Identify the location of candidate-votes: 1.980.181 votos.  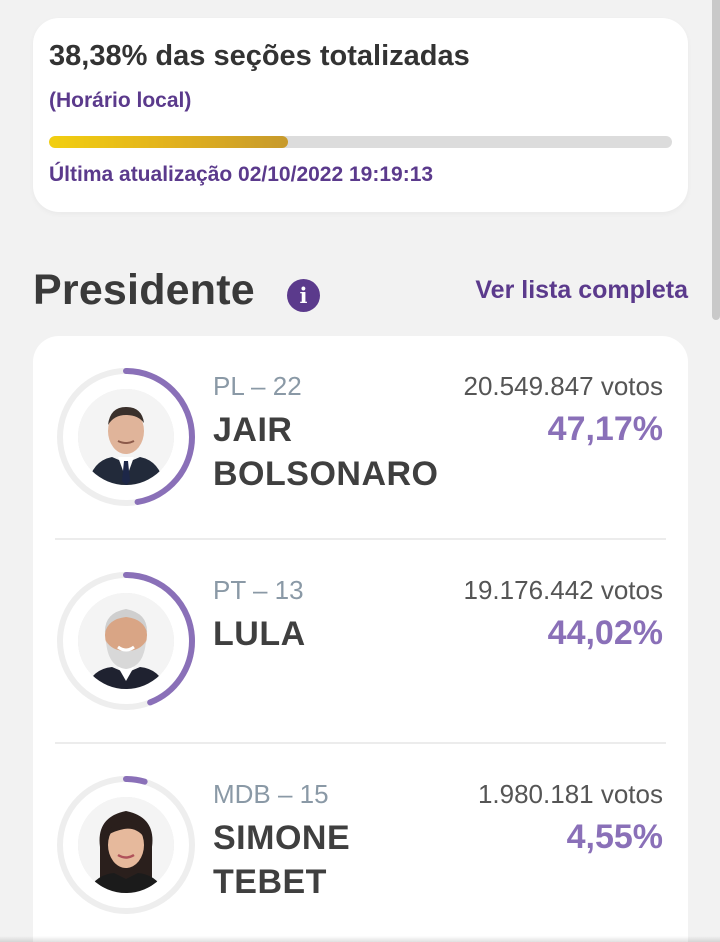
(570, 794).